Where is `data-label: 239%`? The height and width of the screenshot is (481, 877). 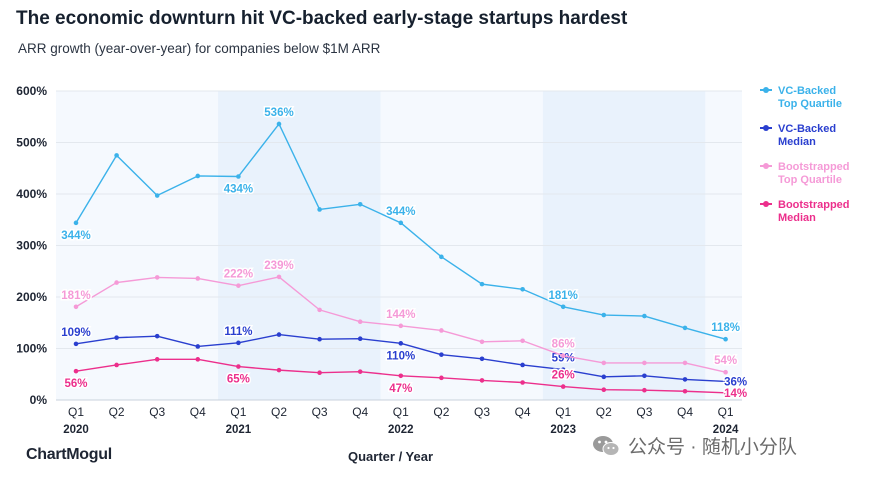 data-label: 239% is located at coordinates (278, 266).